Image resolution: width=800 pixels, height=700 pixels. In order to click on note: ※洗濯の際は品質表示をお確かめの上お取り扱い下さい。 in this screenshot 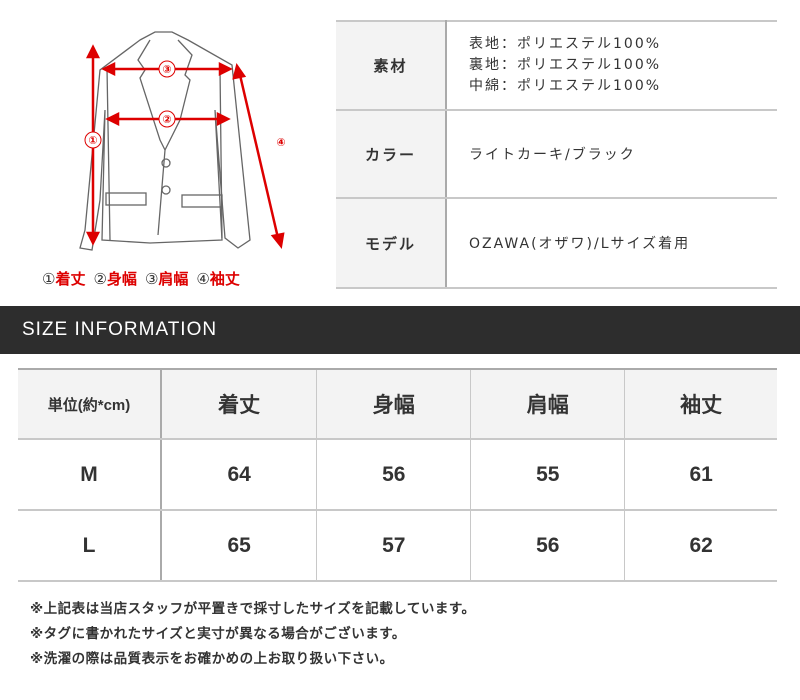, I will do `click(212, 659)`.